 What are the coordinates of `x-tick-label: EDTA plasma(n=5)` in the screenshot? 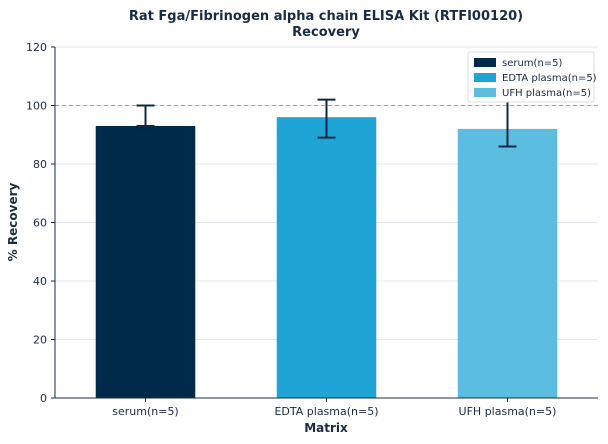 It's located at (326, 411).